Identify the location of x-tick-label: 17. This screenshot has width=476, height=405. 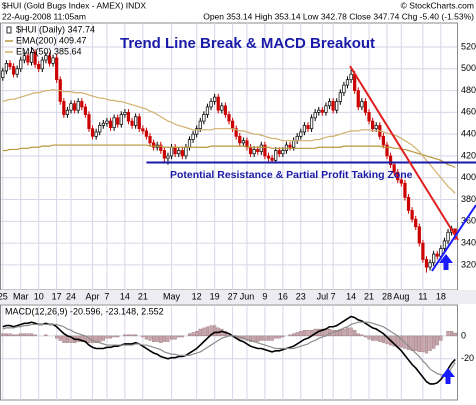
(57, 296).